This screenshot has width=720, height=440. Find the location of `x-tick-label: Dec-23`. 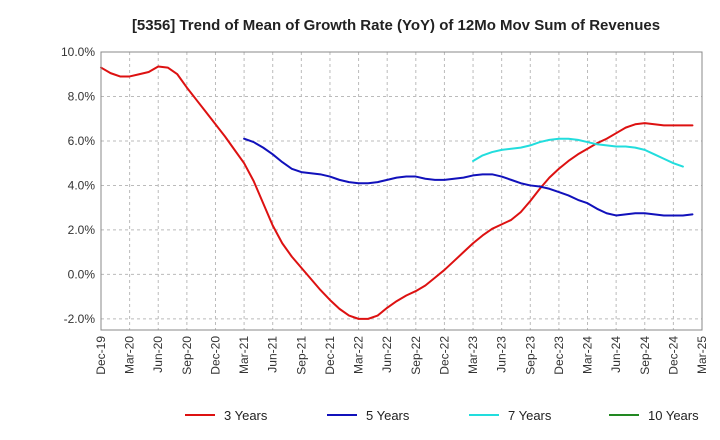

x-tick-label: Dec-23 is located at coordinates (559, 355).